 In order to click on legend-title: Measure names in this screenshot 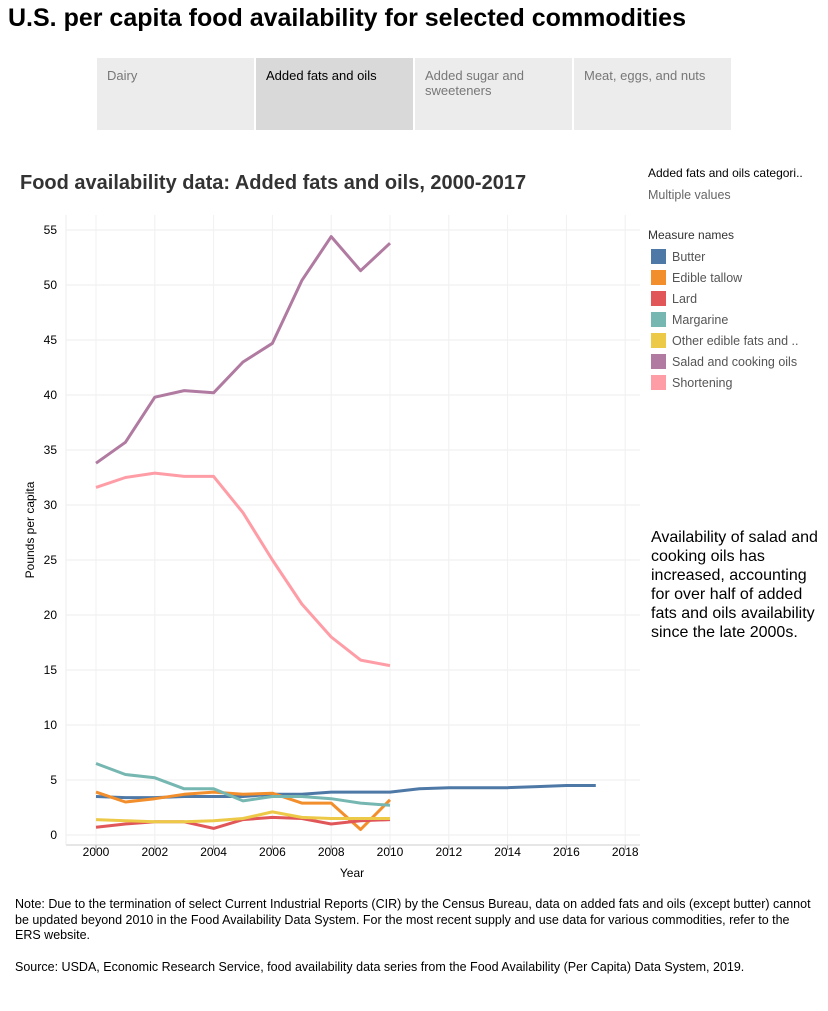, I will do `click(691, 235)`.